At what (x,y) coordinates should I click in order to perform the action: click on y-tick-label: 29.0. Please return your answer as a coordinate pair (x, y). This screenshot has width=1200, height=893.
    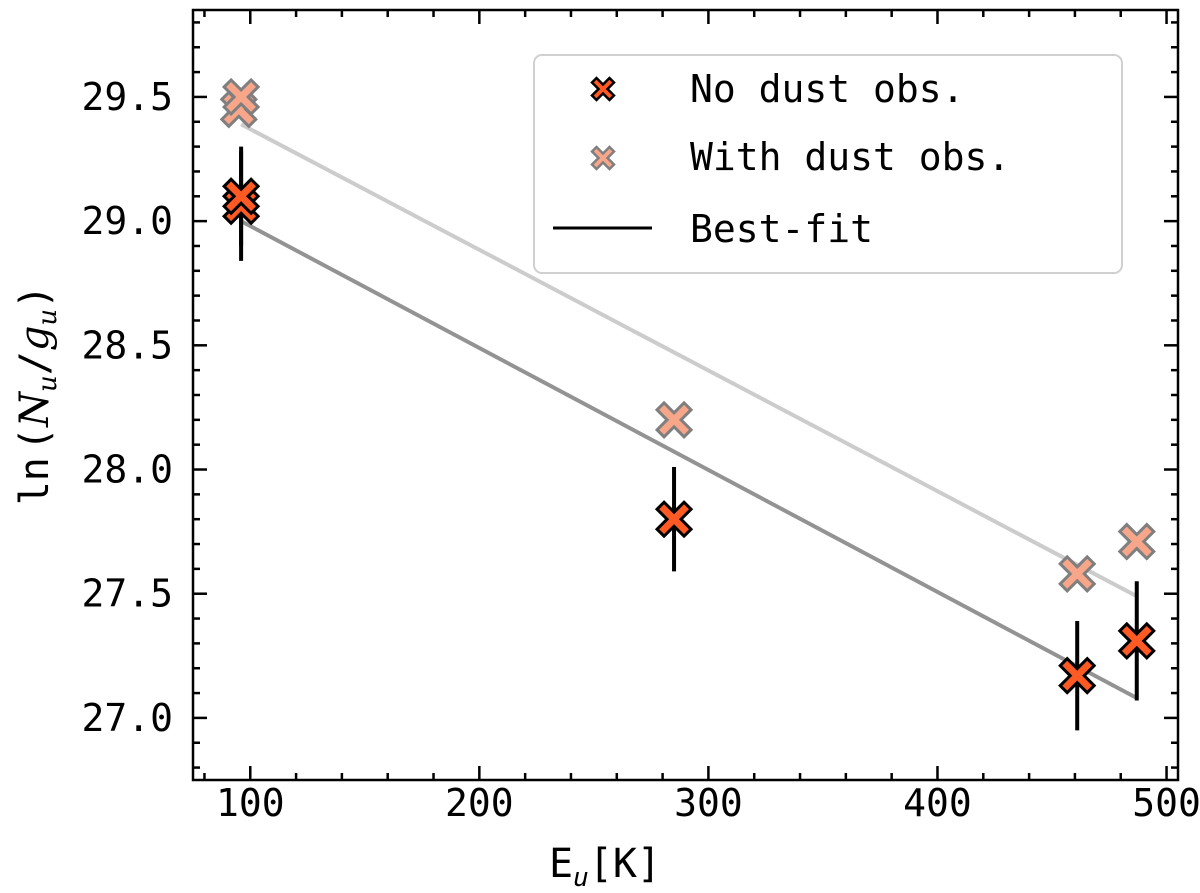
    Looking at the image, I should click on (127, 221).